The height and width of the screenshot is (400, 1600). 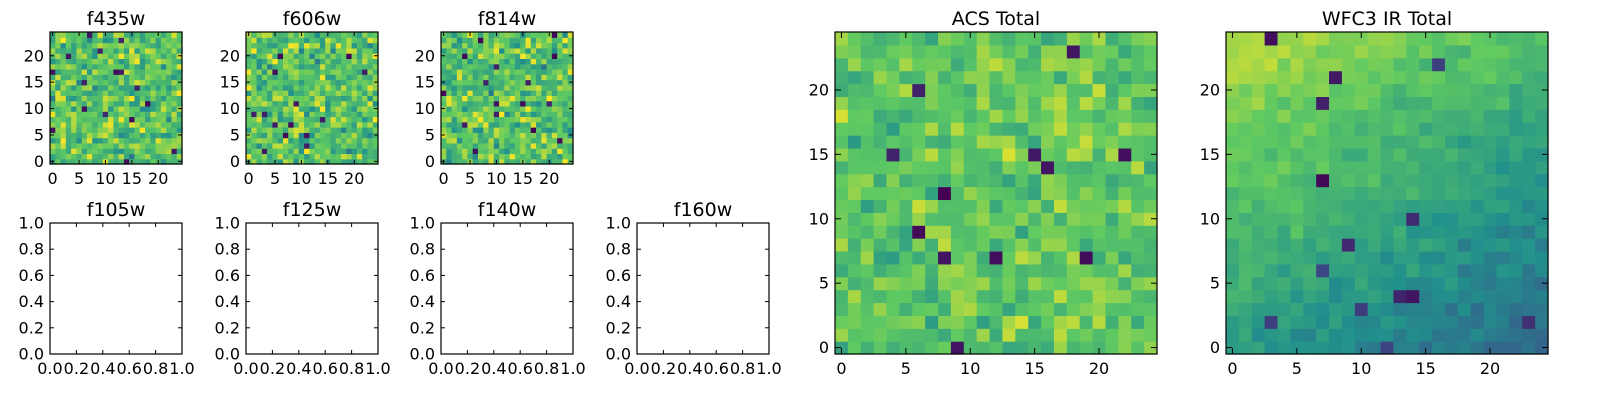 What do you see at coordinates (155, 368) in the screenshot?
I see `x-tick-label: 0.8` at bounding box center [155, 368].